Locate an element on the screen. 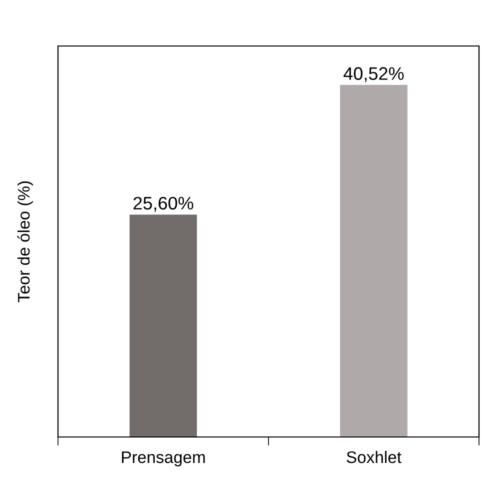  x-tick-label: Soxhlet is located at coordinates (374, 457).